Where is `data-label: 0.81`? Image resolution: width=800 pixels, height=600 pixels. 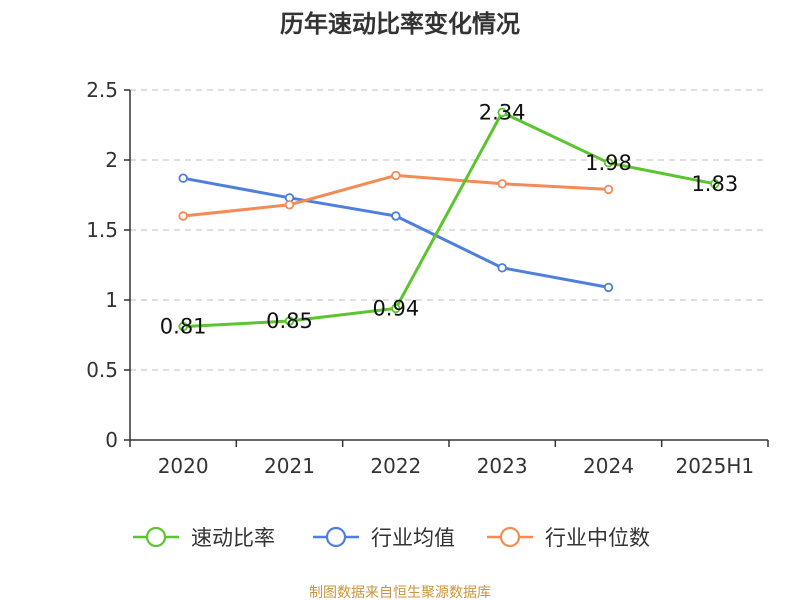 data-label: 0.81 is located at coordinates (183, 327).